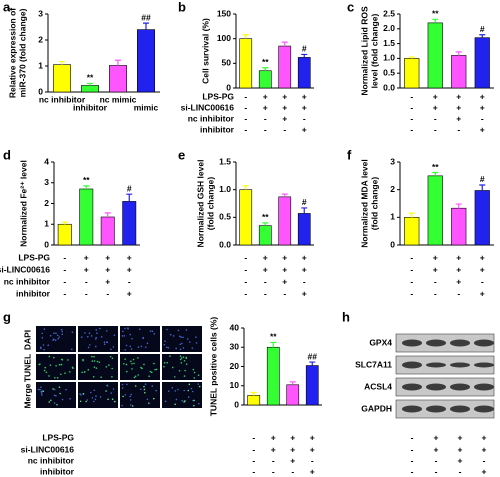  Describe the element at coordinates (48, 449) in the screenshot. I see `condition-name: si-LINC00616` at that location.